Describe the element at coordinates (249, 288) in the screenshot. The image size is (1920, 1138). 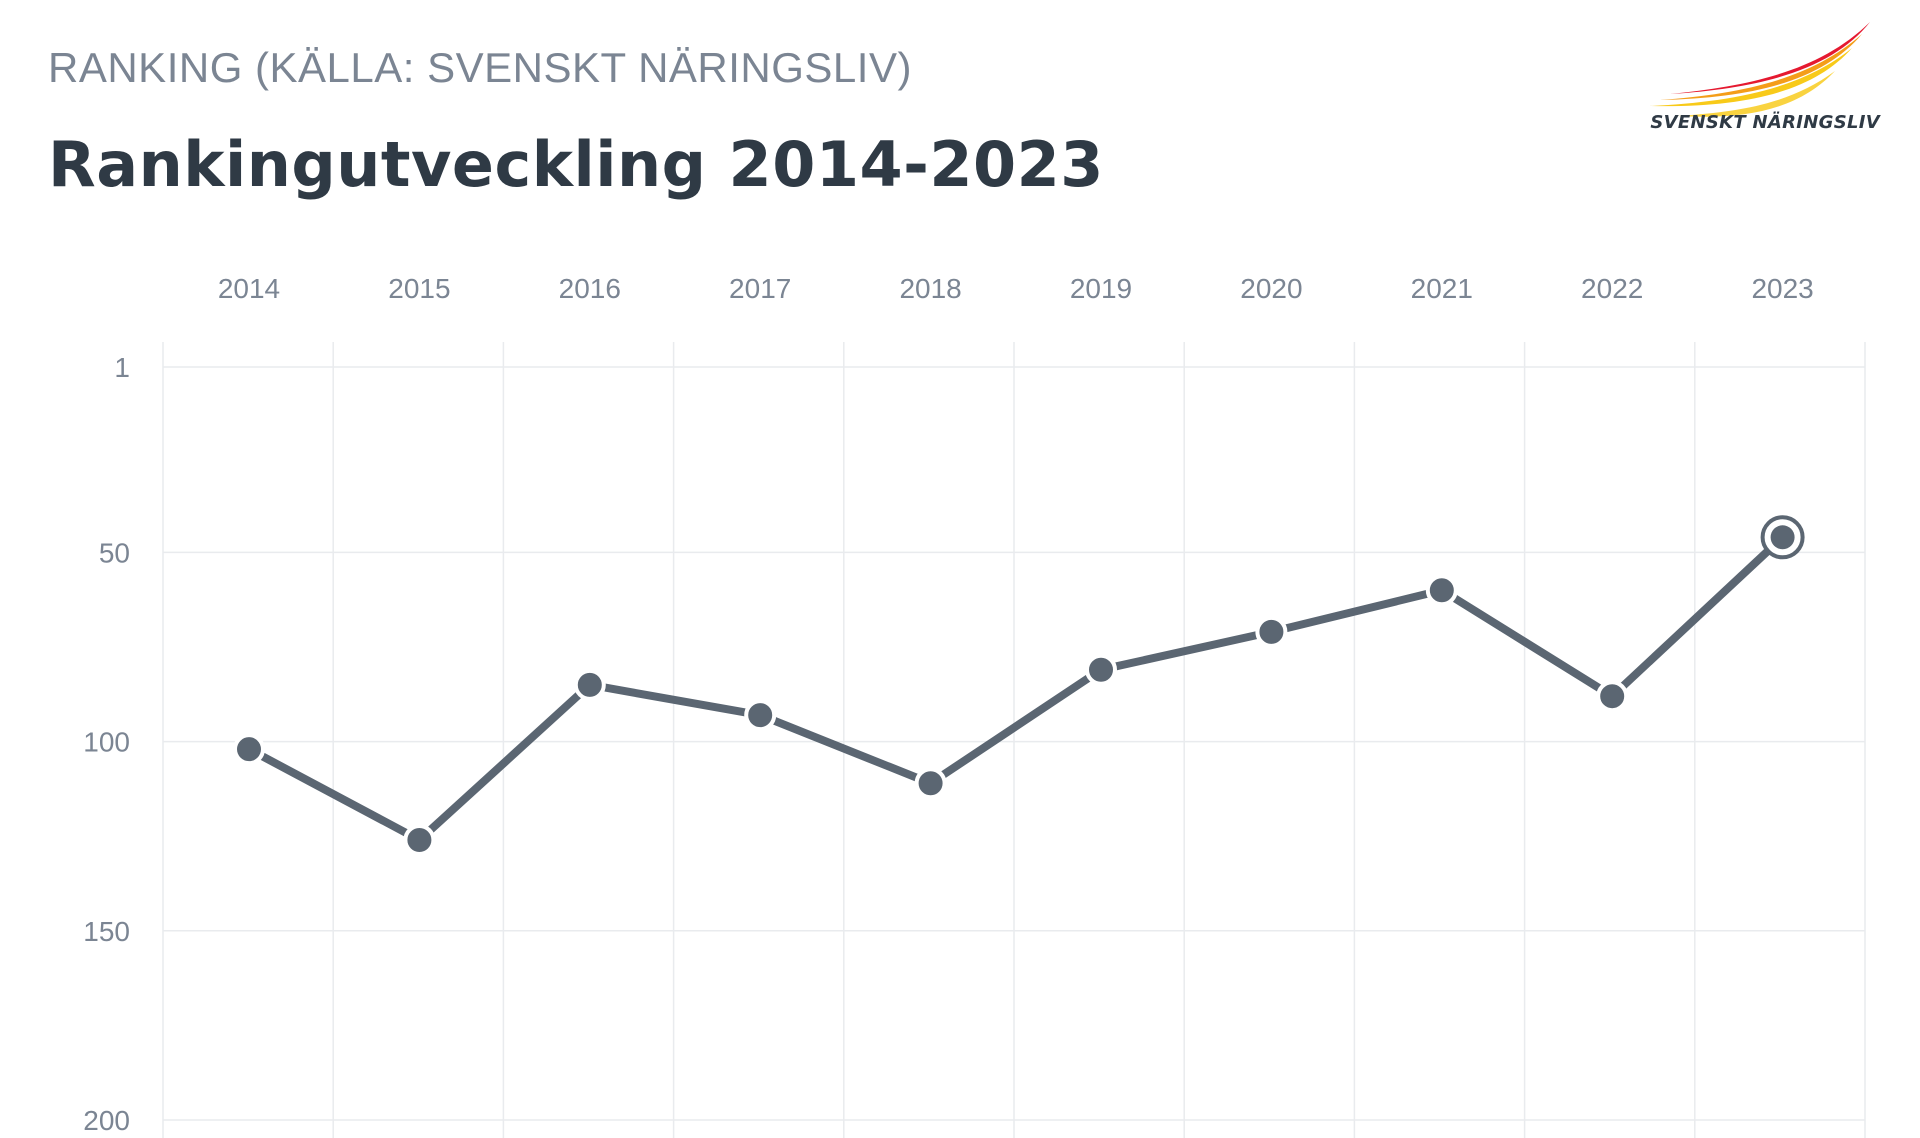
I see `x-tick-label: 2014` at that location.